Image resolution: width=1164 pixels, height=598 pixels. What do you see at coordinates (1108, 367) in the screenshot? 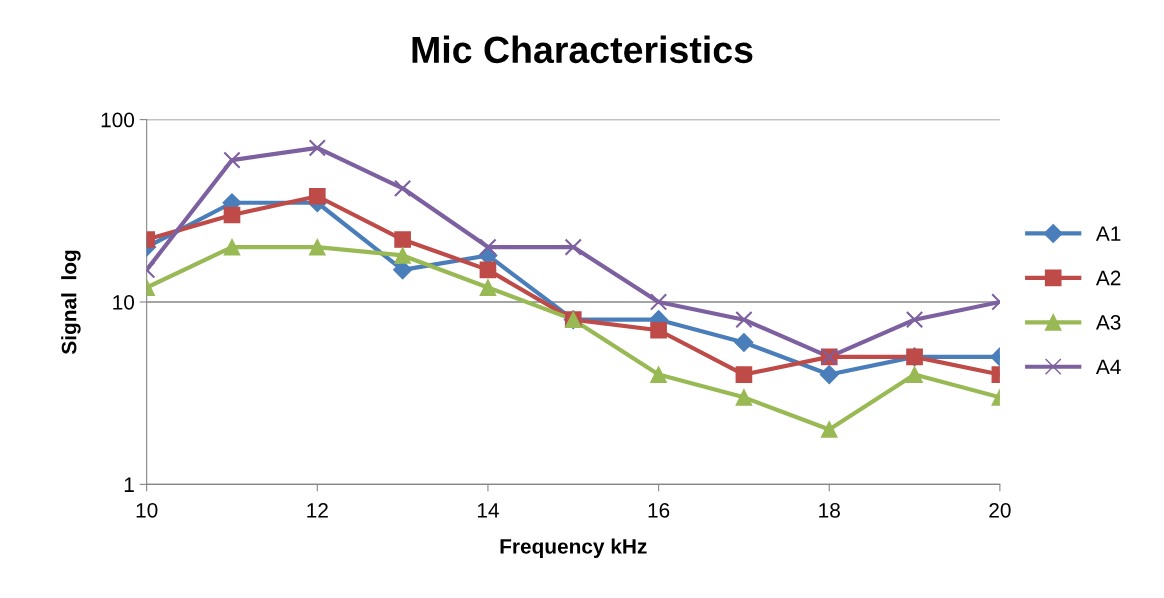
I see `legend-label: A4` at bounding box center [1108, 367].